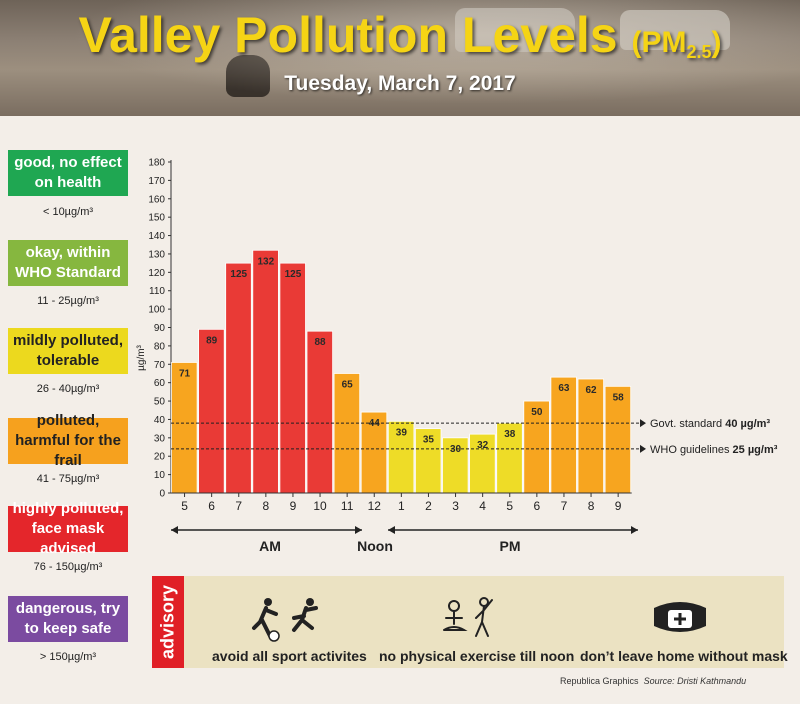 Image resolution: width=800 pixels, height=704 pixels. I want to click on reference-label: Govt. standard 40 µg/m³, so click(710, 424).